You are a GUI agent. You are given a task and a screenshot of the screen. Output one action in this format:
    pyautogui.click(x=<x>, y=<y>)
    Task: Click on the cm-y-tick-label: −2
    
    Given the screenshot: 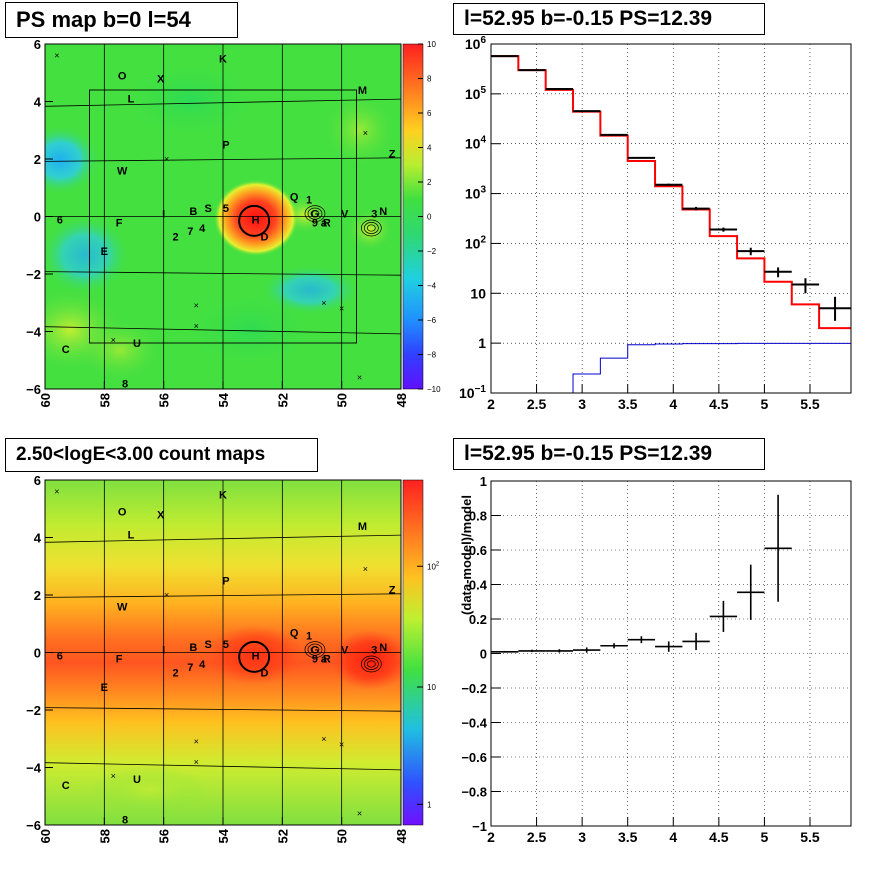 What is the action you would take?
    pyautogui.click(x=33, y=710)
    